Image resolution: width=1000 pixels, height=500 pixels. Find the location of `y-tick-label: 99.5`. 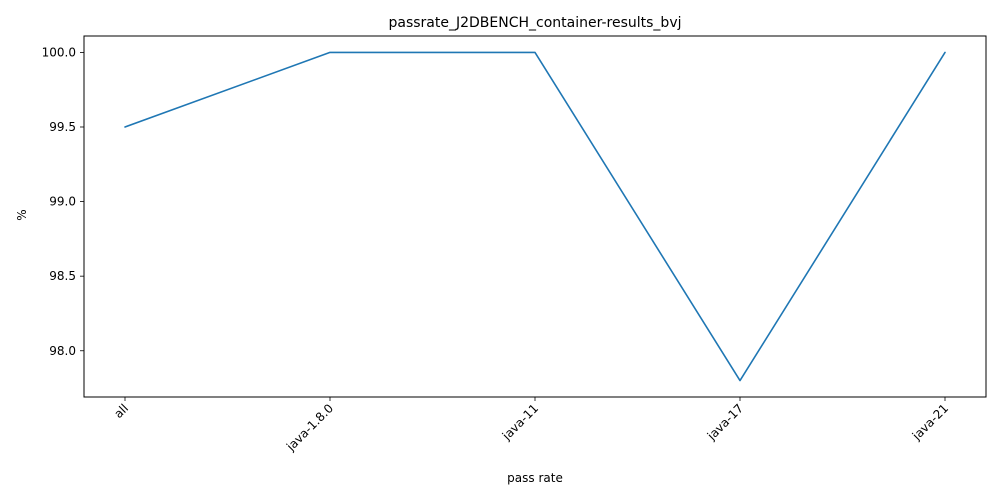

y-tick-label: 99.5 is located at coordinates (62, 127).